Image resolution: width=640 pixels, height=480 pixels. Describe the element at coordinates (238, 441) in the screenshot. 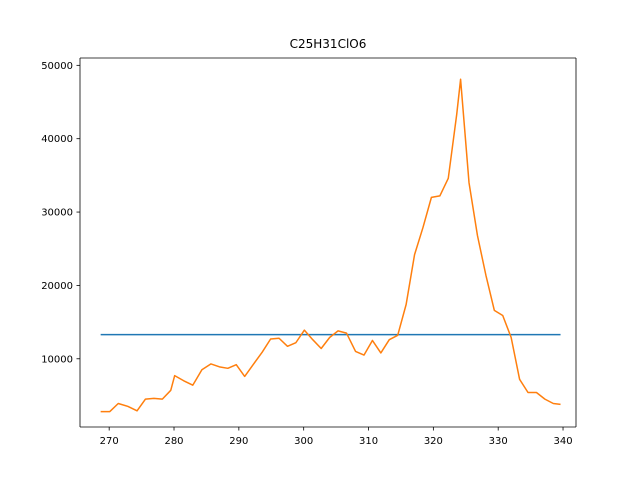

I see `x-tick-label: 290` at that location.